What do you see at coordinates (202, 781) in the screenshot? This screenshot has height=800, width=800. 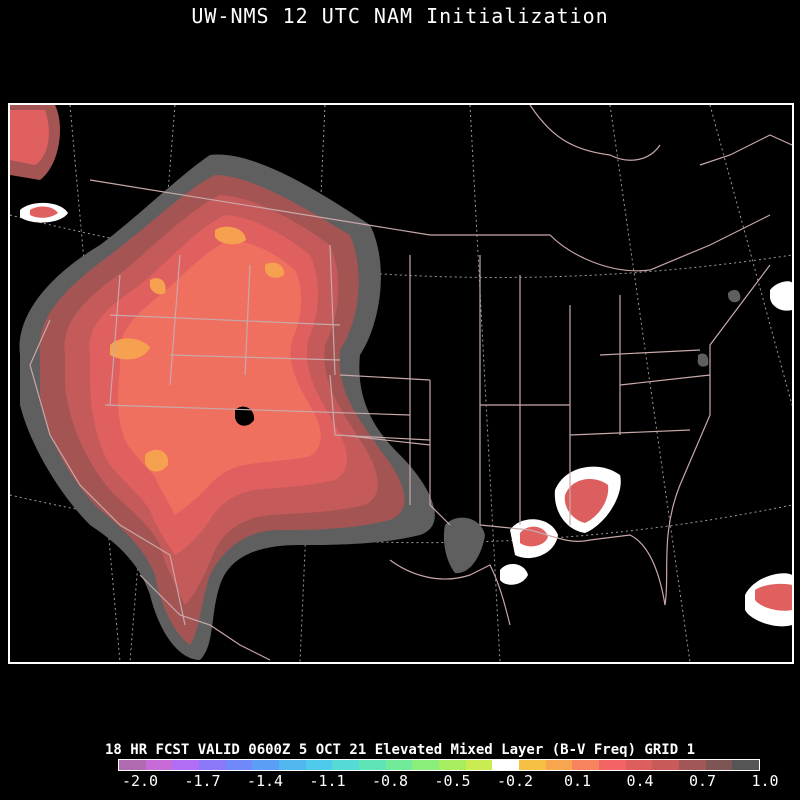 I see `colorbar-tick-label: -1.7` at bounding box center [202, 781].